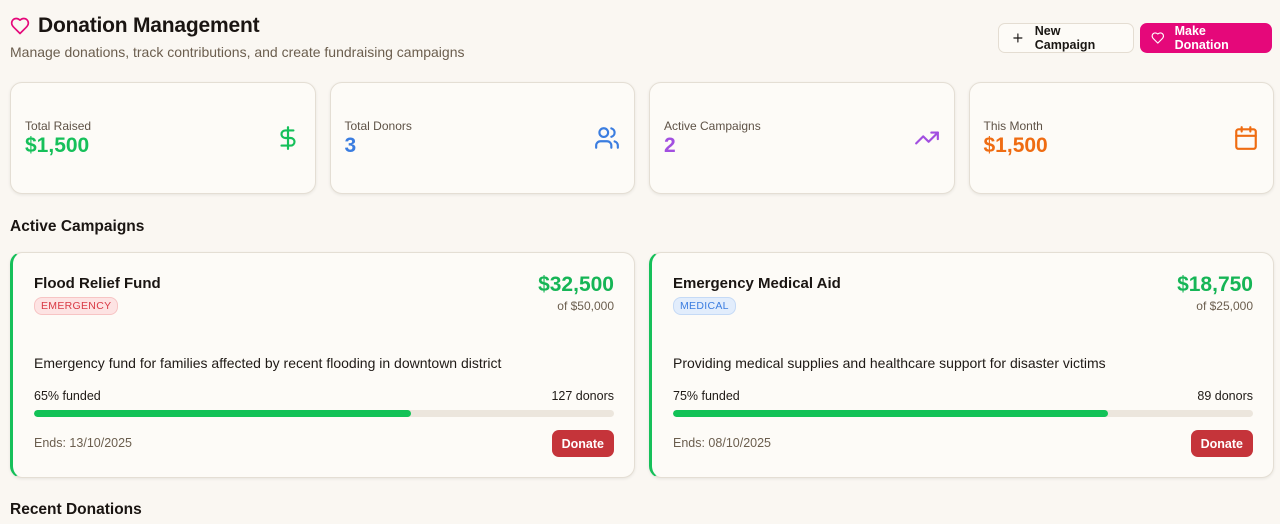 The height and width of the screenshot is (524, 1280). What do you see at coordinates (163, 138) in the screenshot?
I see `stat-card-total-raised: Total Raised $1,500` at bounding box center [163, 138].